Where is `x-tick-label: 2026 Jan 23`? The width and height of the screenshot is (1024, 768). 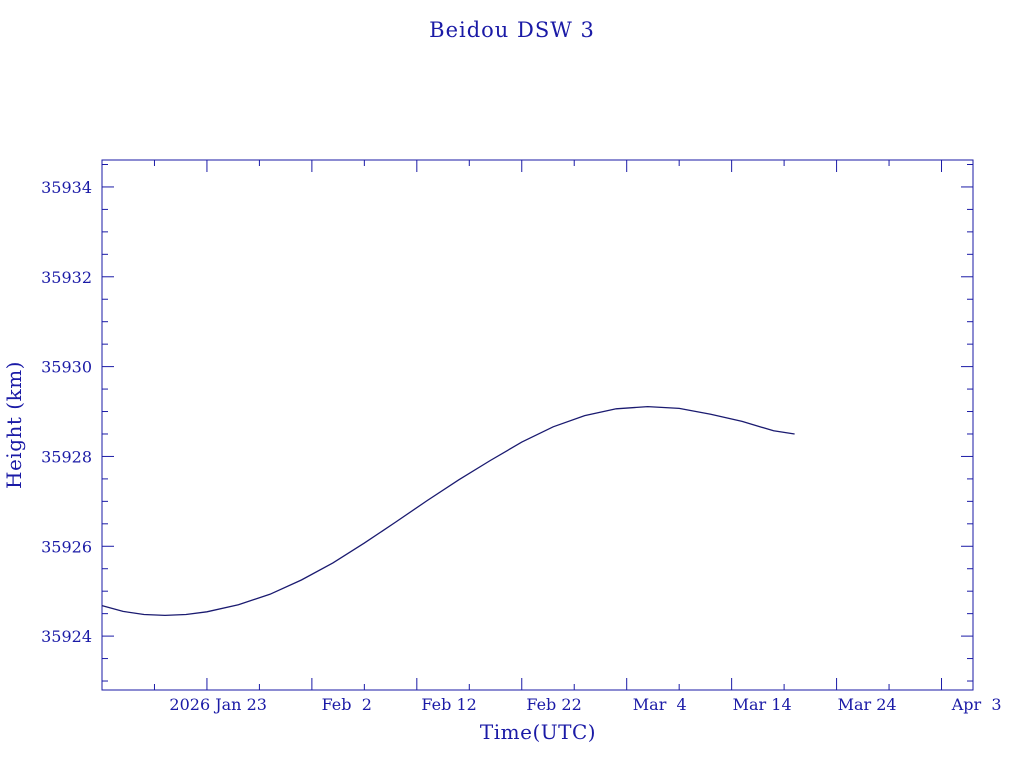 x-tick-label: 2026 Jan 23 is located at coordinates (218, 704).